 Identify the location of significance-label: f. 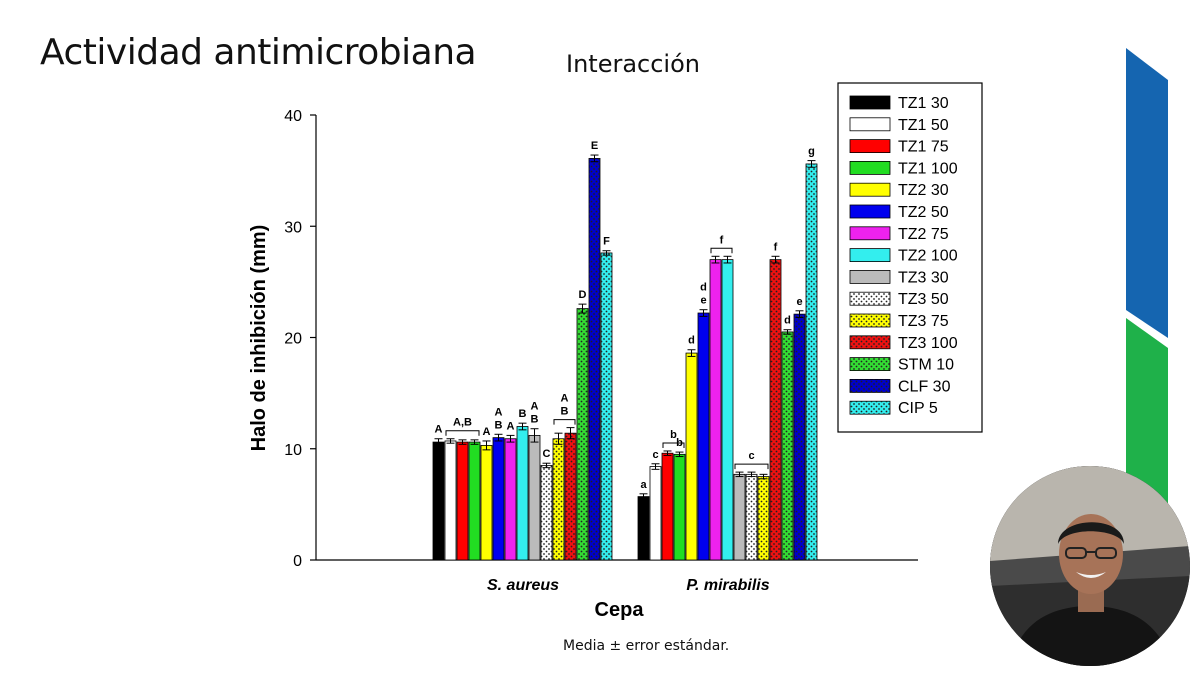
(776, 247).